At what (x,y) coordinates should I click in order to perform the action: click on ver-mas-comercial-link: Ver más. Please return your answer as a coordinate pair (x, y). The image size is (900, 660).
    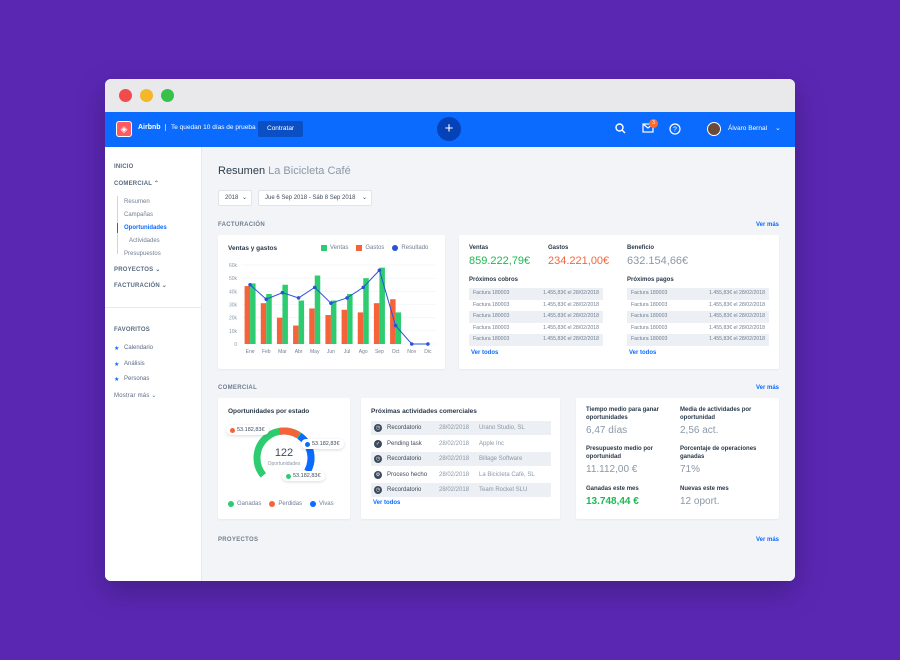
    Looking at the image, I should click on (767, 388).